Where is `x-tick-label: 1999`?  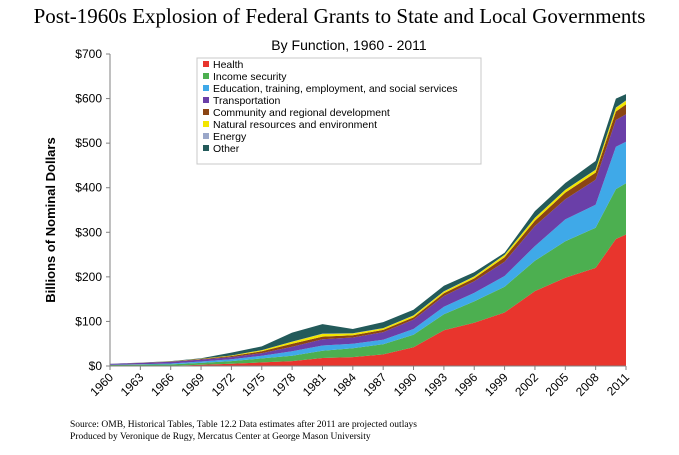 x-tick-label: 1999 is located at coordinates (496, 384).